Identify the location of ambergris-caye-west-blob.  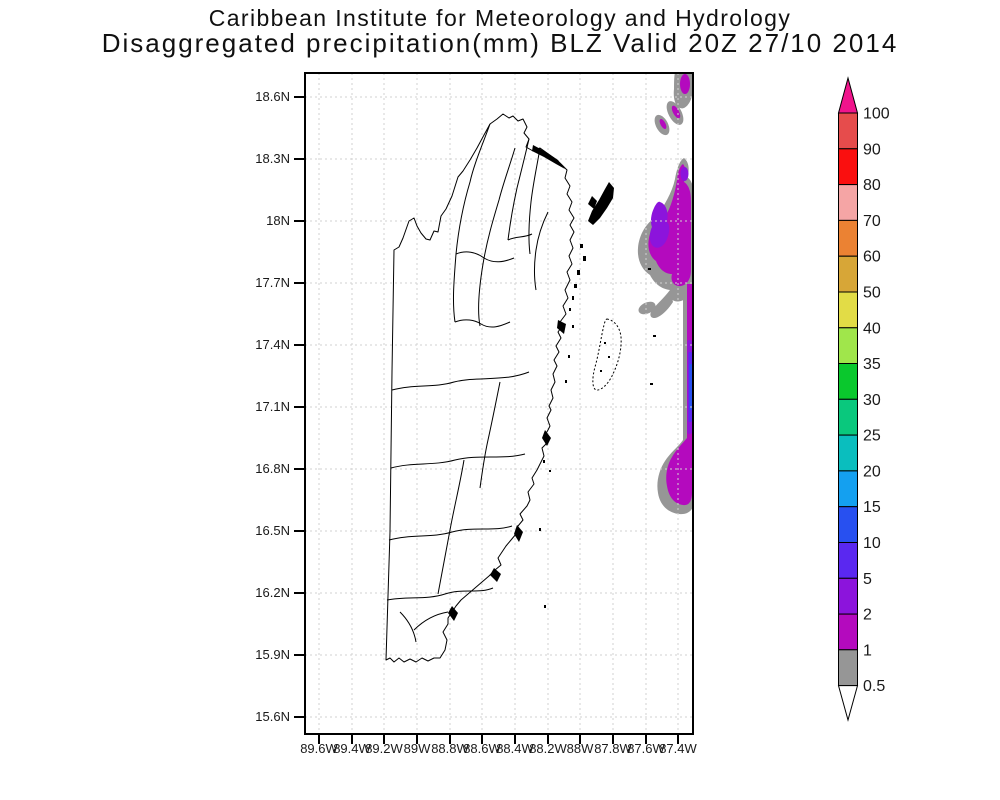
(592, 202).